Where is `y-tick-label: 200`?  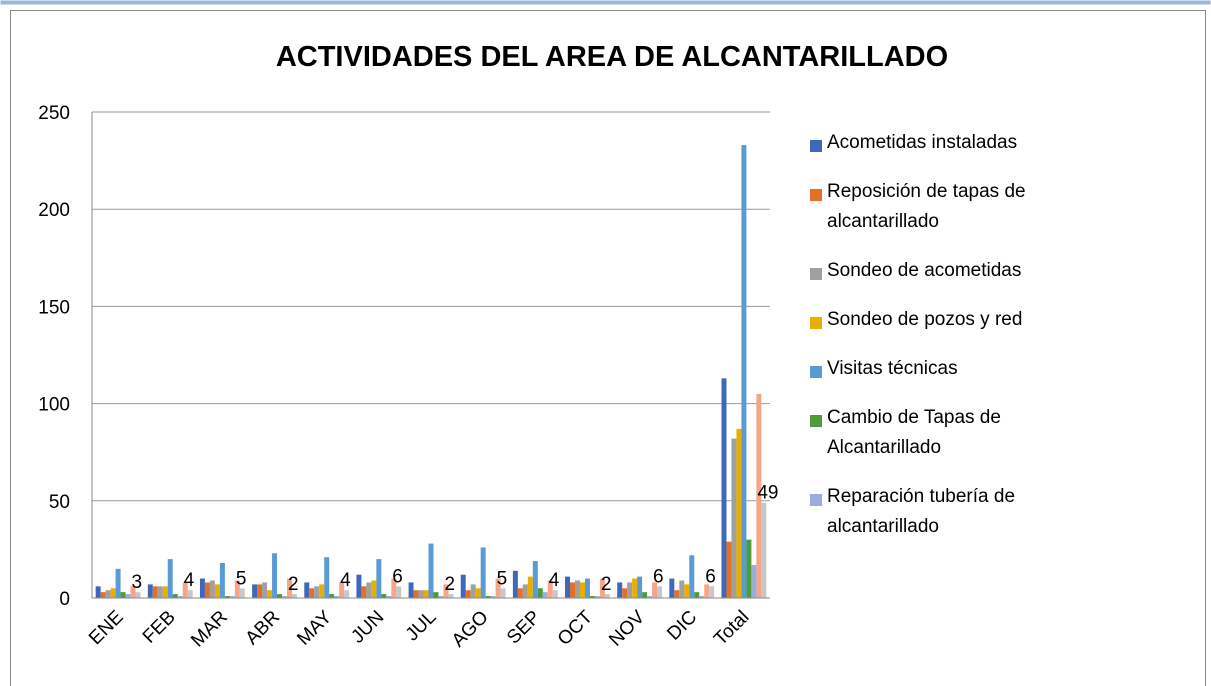 y-tick-label: 200 is located at coordinates (54, 210).